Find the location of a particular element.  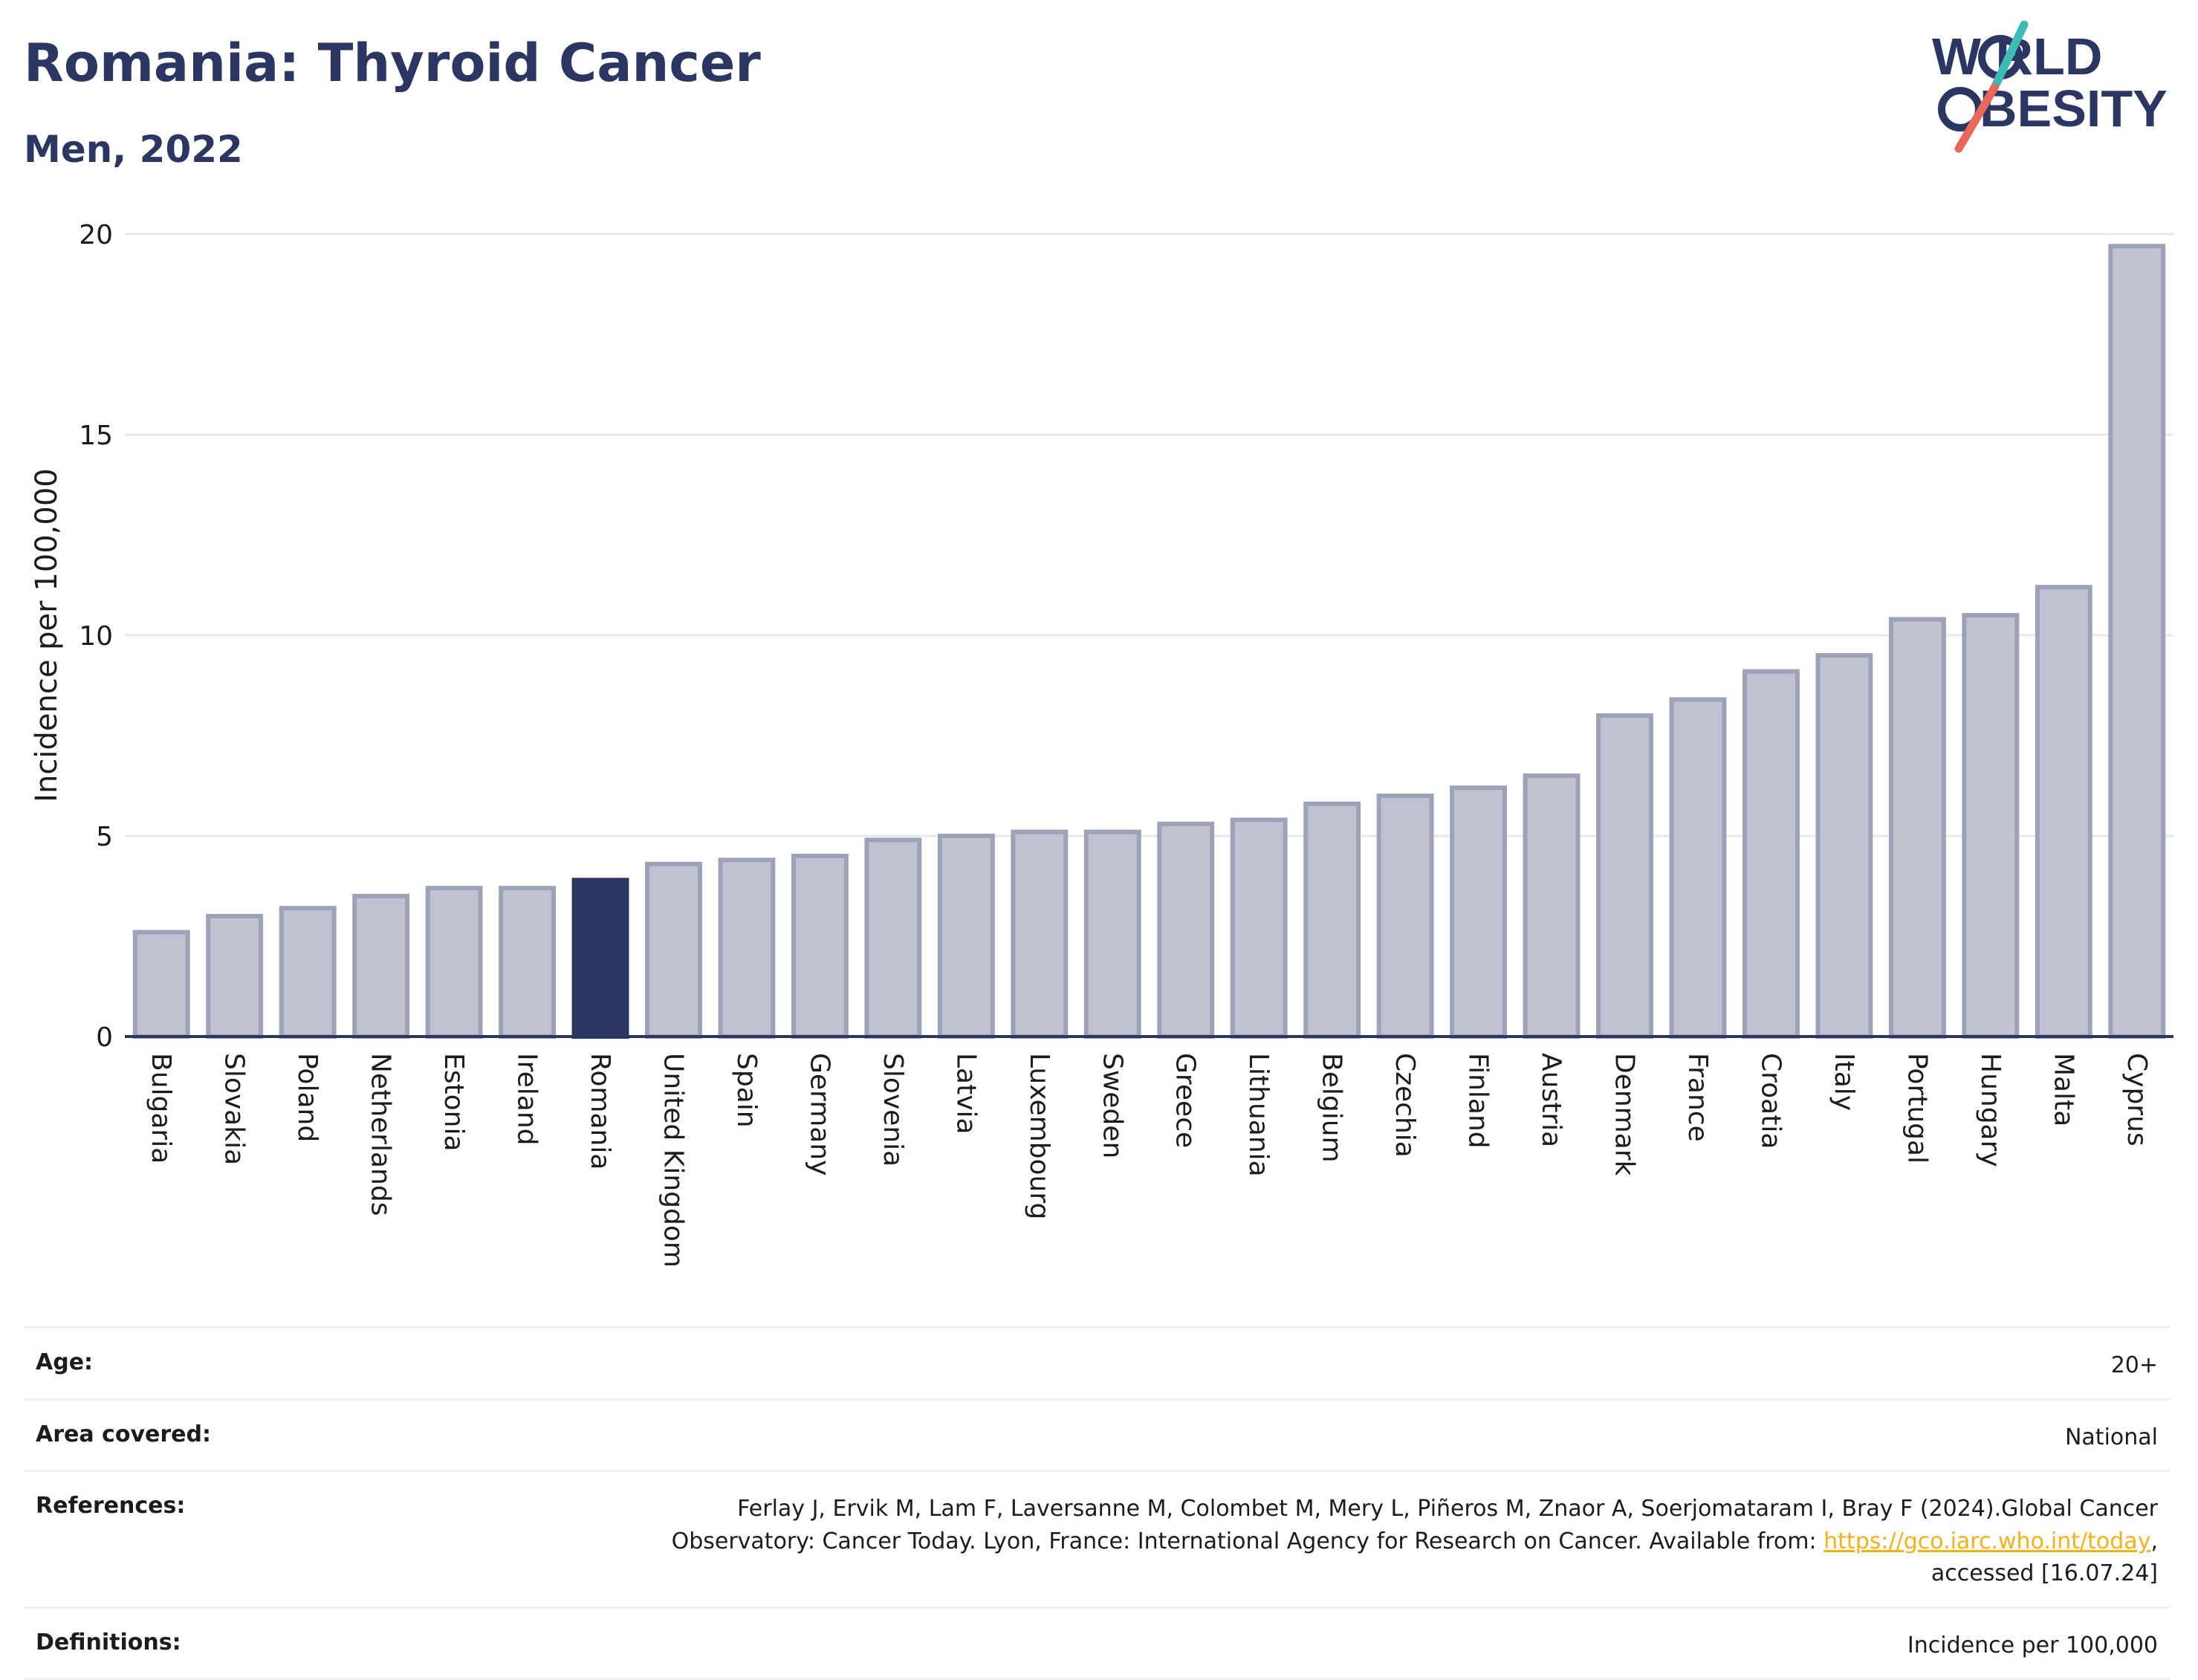

x-tick-label: Czechia is located at coordinates (1405, 1106).